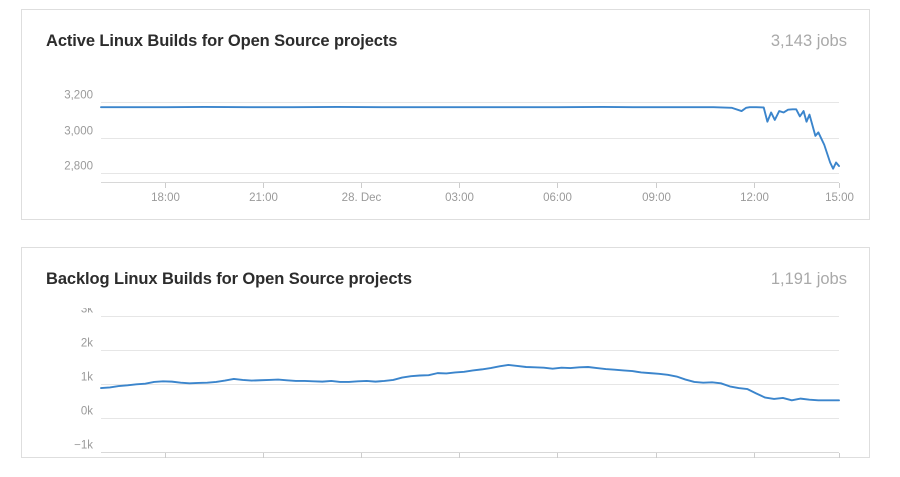 Image resolution: width=900 pixels, height=477 pixels. I want to click on x-axis-tick-label: 12:00, so click(754, 198).